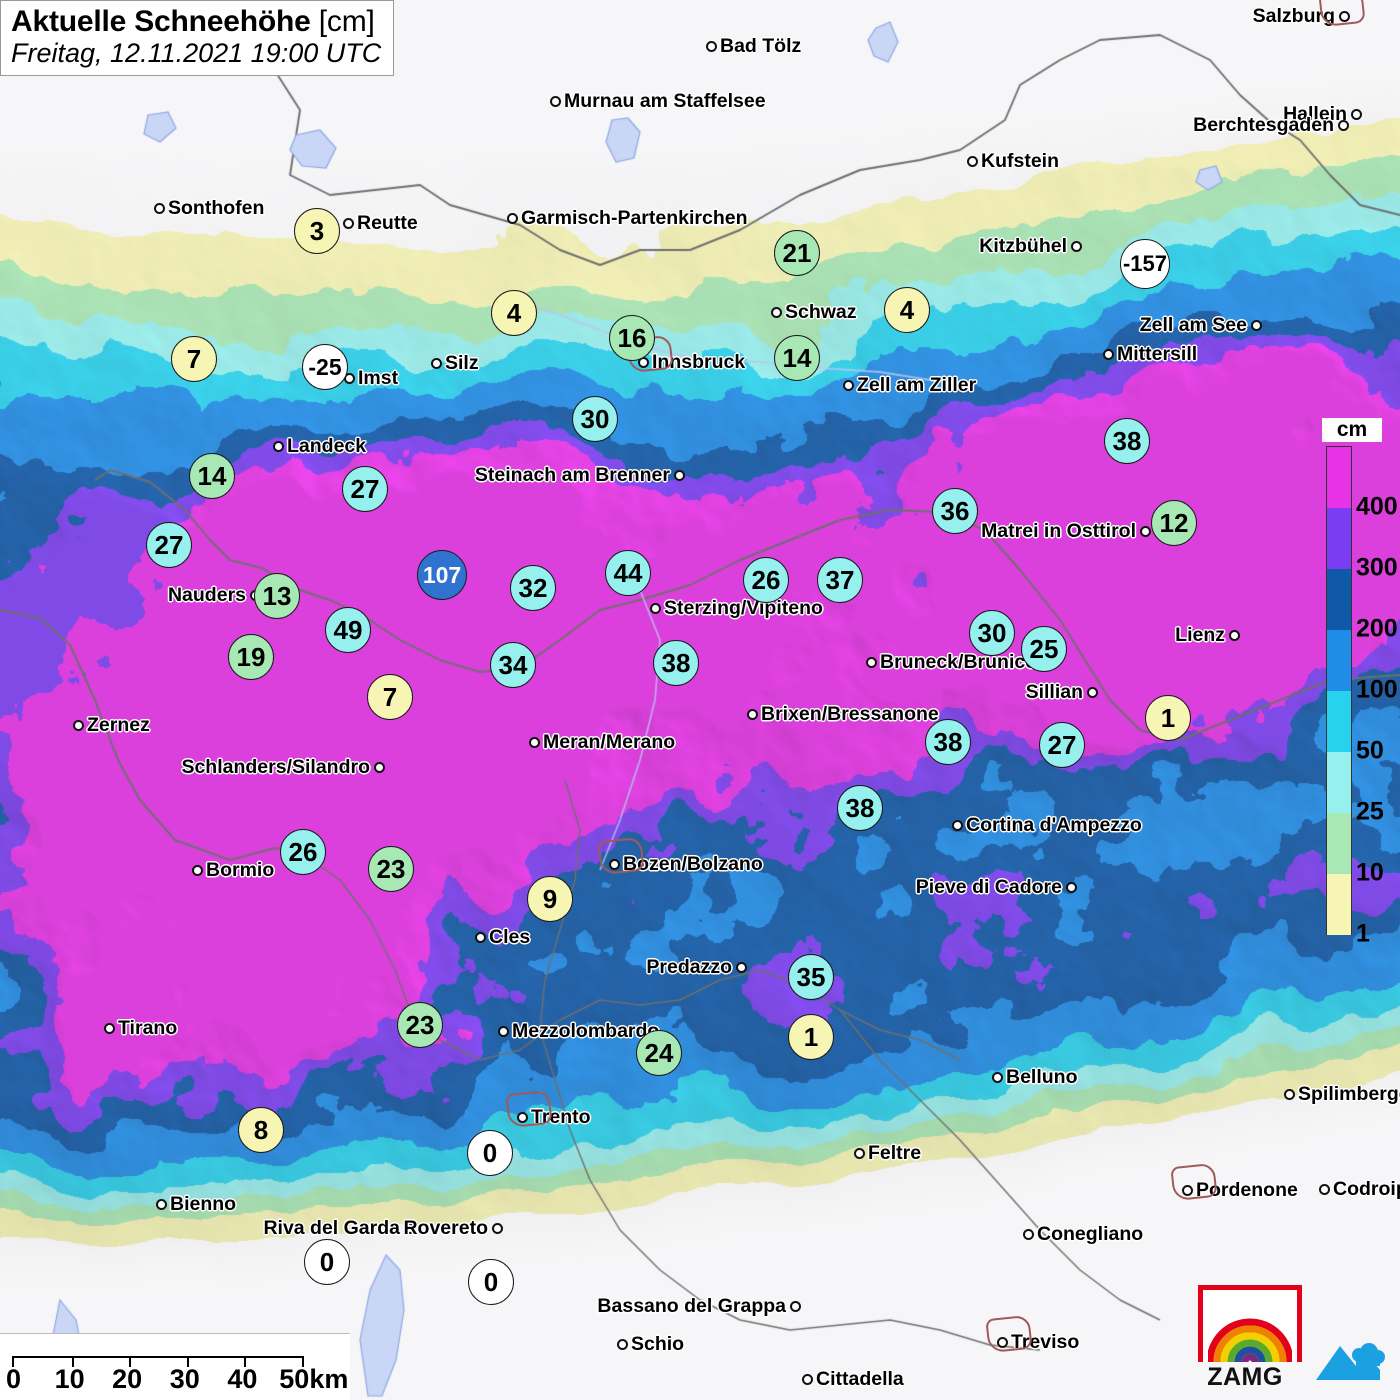 This screenshot has height=1400, width=1400. I want to click on city-label: Spilimbergo, so click(1342, 1094).